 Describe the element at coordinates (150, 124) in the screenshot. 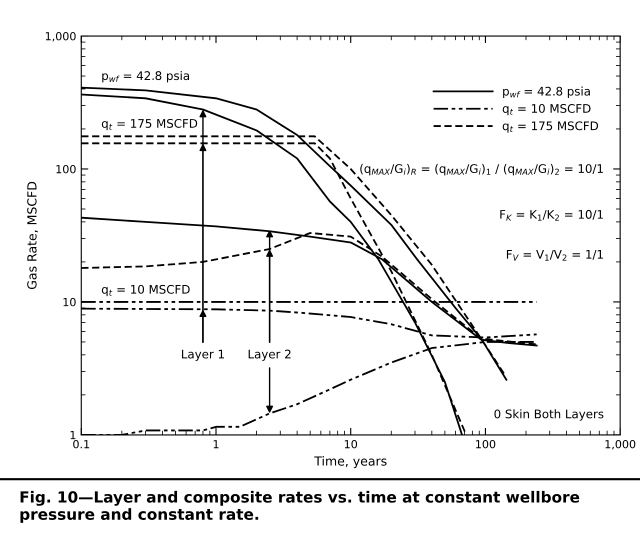

I see `annotation: q$_{t}$ = 175 MSCFD` at that location.